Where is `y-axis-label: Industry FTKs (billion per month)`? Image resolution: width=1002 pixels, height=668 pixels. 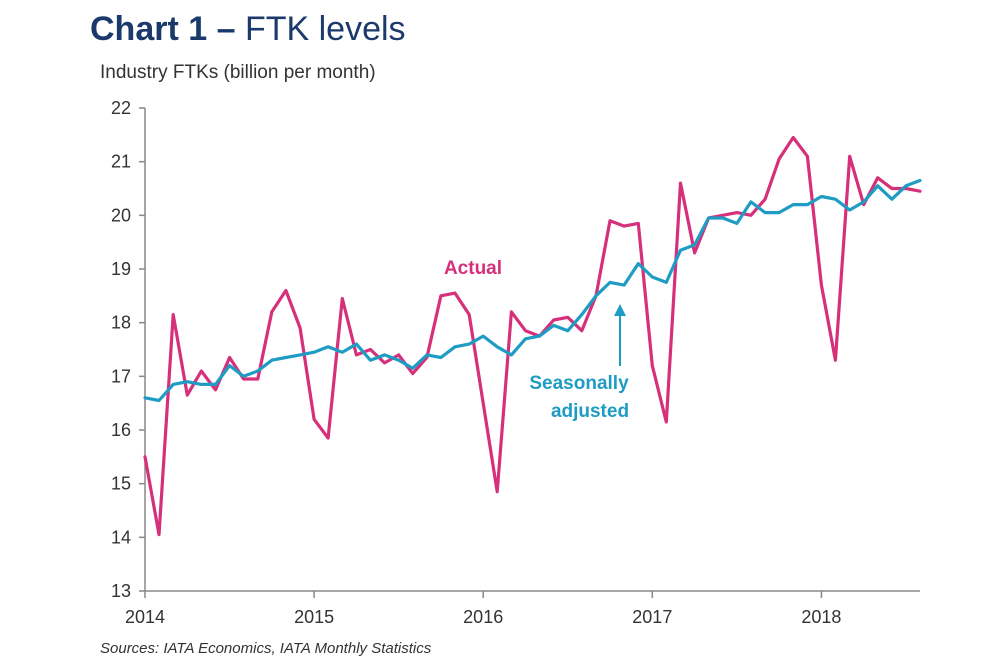
y-axis-label: Industry FTKs (billion per month) is located at coordinates (238, 72).